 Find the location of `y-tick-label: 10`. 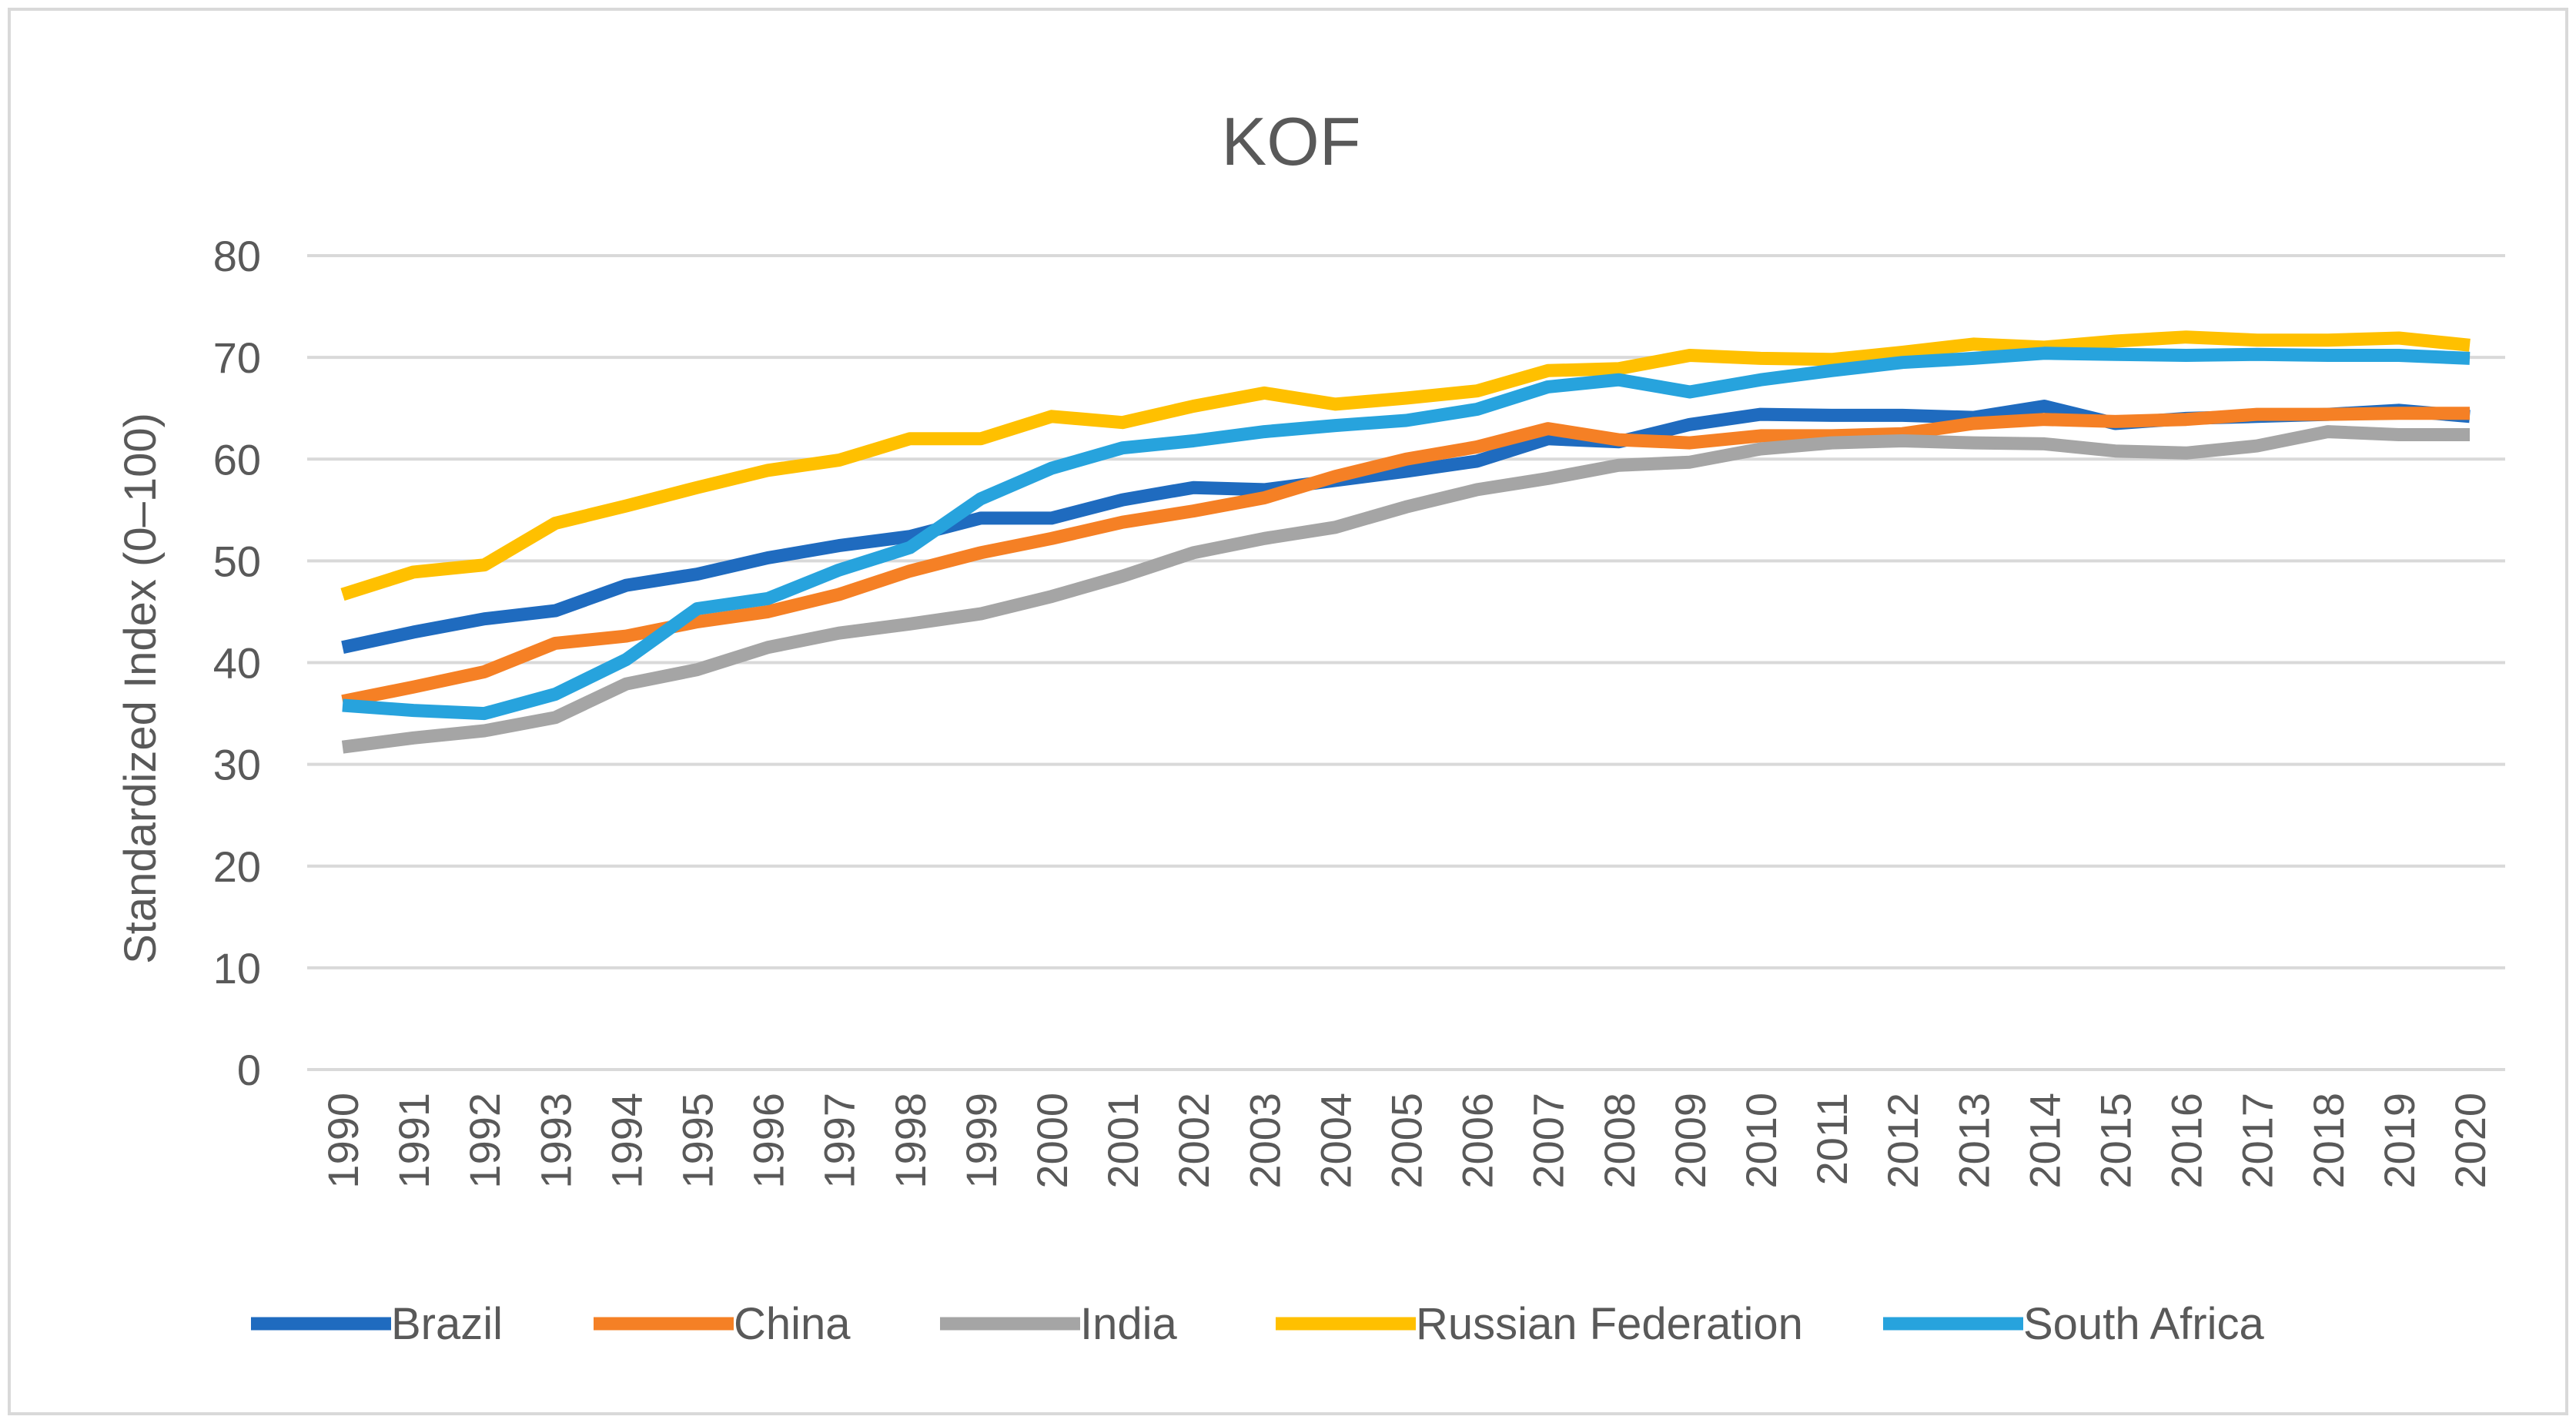

y-tick-label: 10 is located at coordinates (237, 969).